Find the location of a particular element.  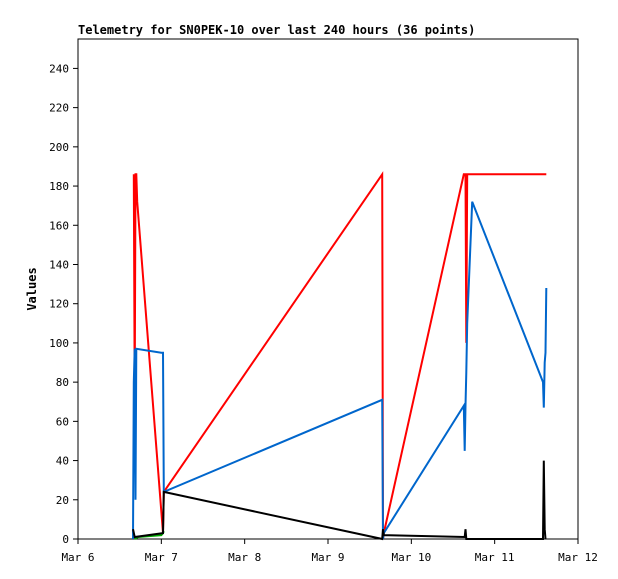

x-tick-label: Mar 11 is located at coordinates (495, 557).